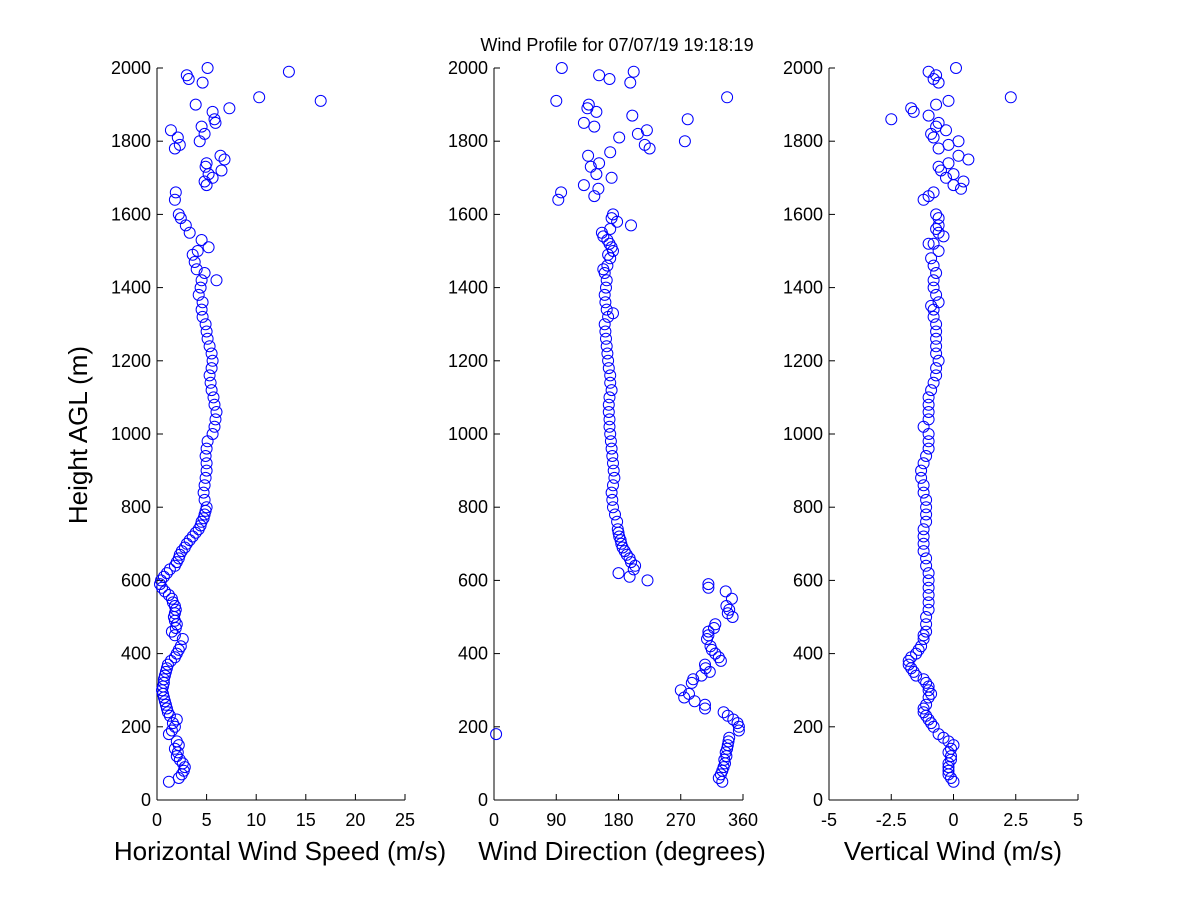 Image resolution: width=1200 pixels, height=900 pixels. What do you see at coordinates (405, 820) in the screenshot?
I see `x-tick-label: 25` at bounding box center [405, 820].